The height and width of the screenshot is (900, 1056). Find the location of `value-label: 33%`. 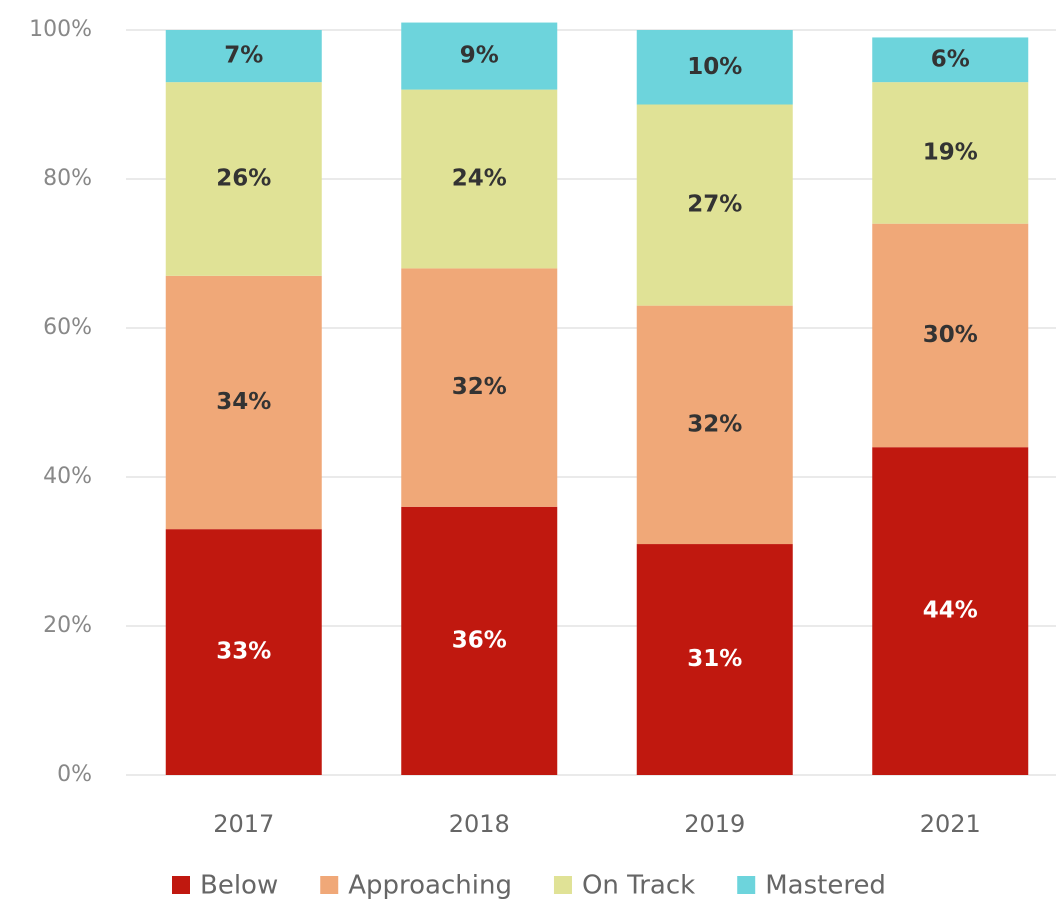

value-label: 33% is located at coordinates (243, 652).